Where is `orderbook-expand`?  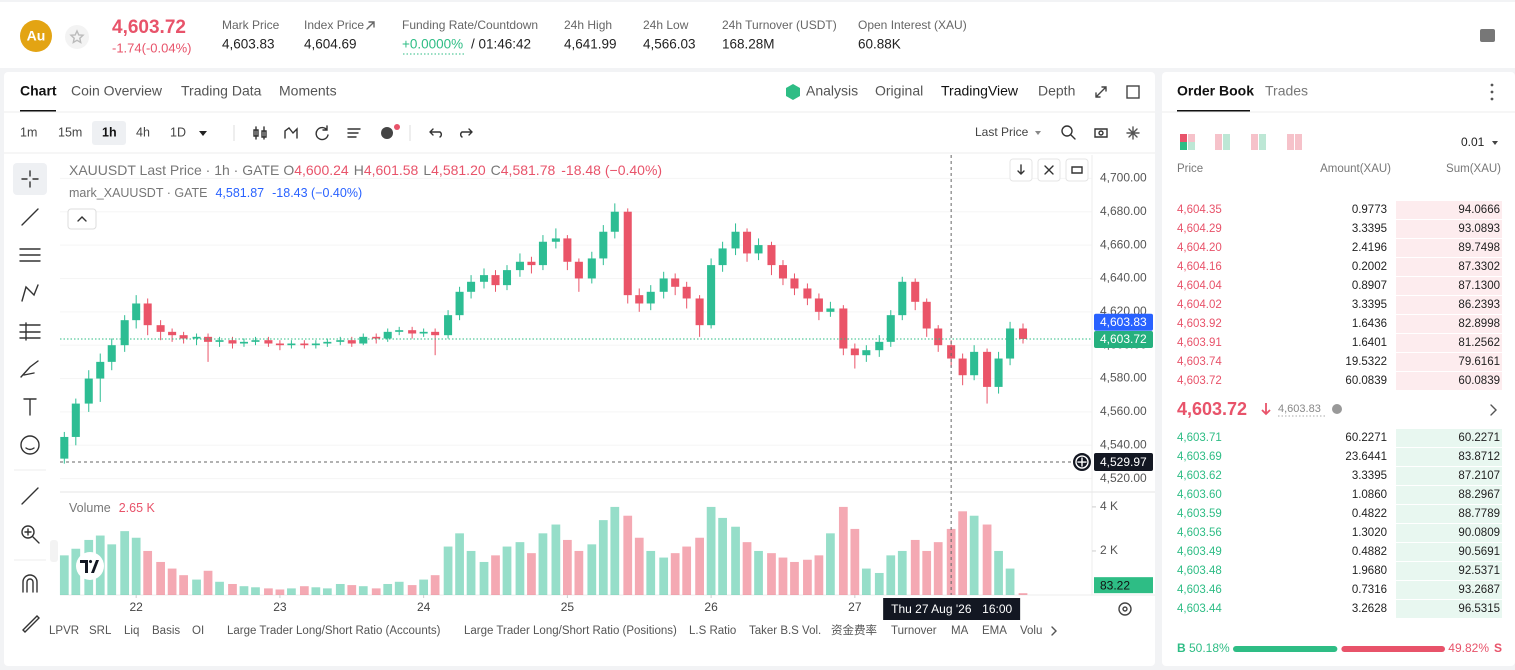 orderbook-expand is located at coordinates (1493, 410).